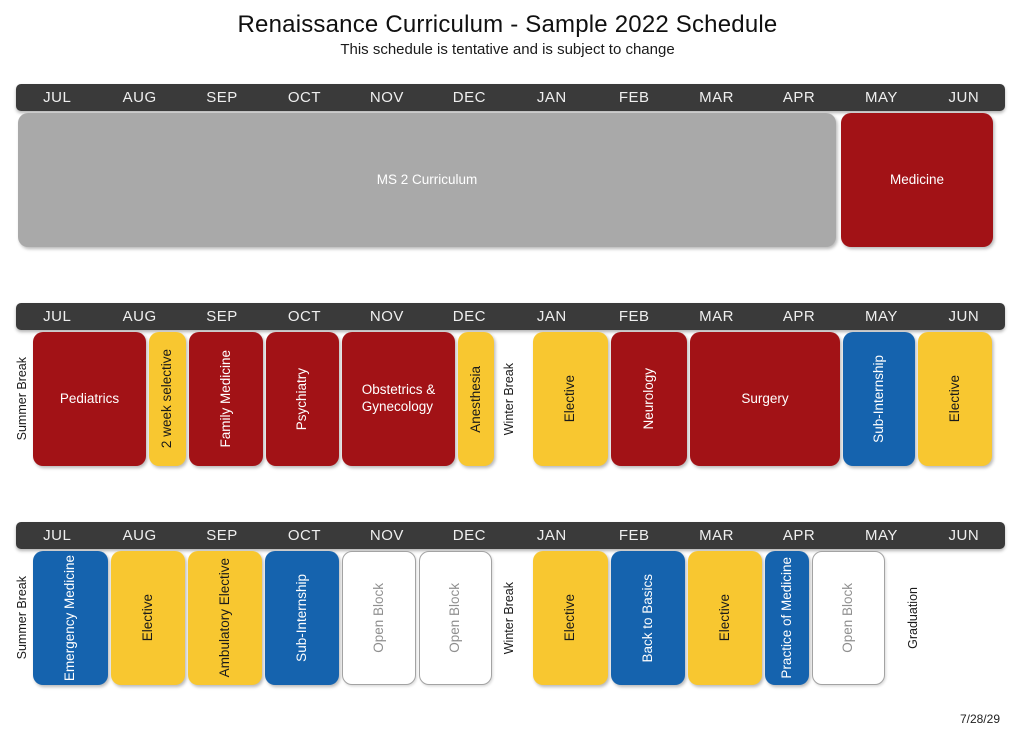 The height and width of the screenshot is (750, 1015). I want to click on block-label: Psychiatry, so click(302, 399).